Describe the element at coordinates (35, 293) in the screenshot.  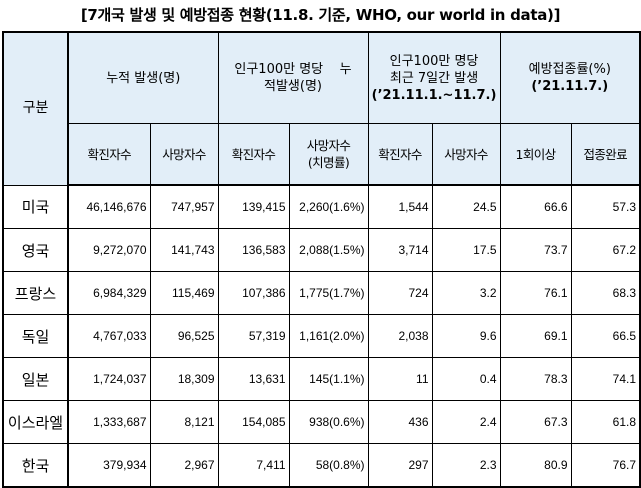
I see `country-name: 프랑스` at that location.